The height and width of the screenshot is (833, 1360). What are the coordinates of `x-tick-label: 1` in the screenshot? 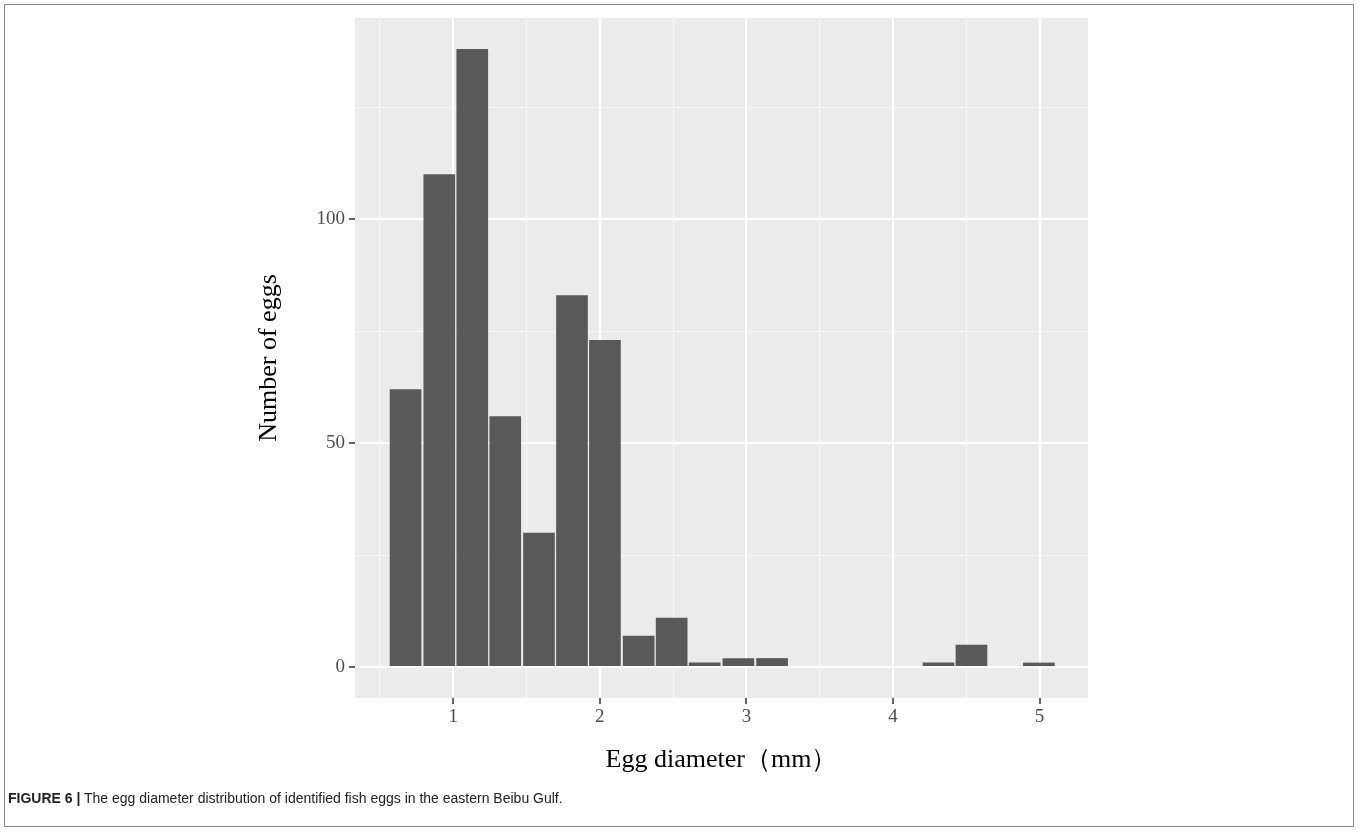 It's located at (453, 716).